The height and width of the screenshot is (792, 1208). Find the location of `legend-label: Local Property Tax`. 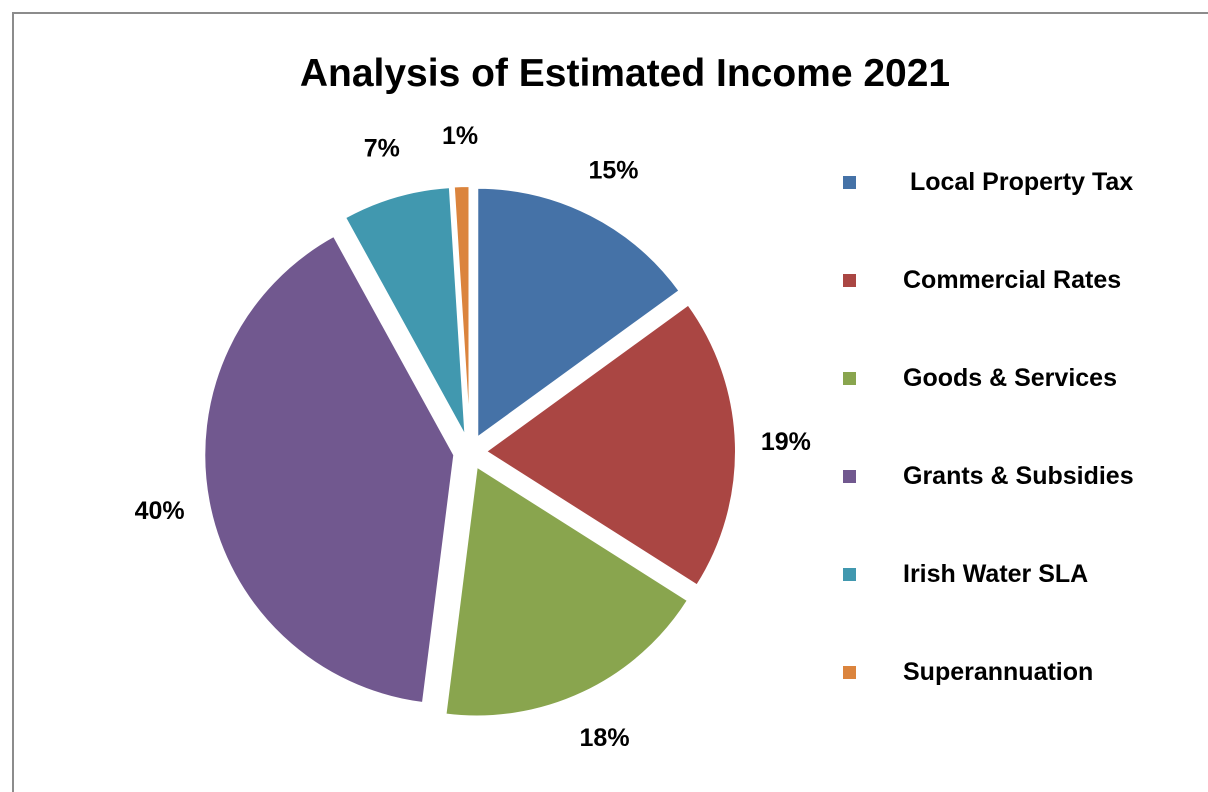

legend-label: Local Property Tax is located at coordinates (1018, 182).